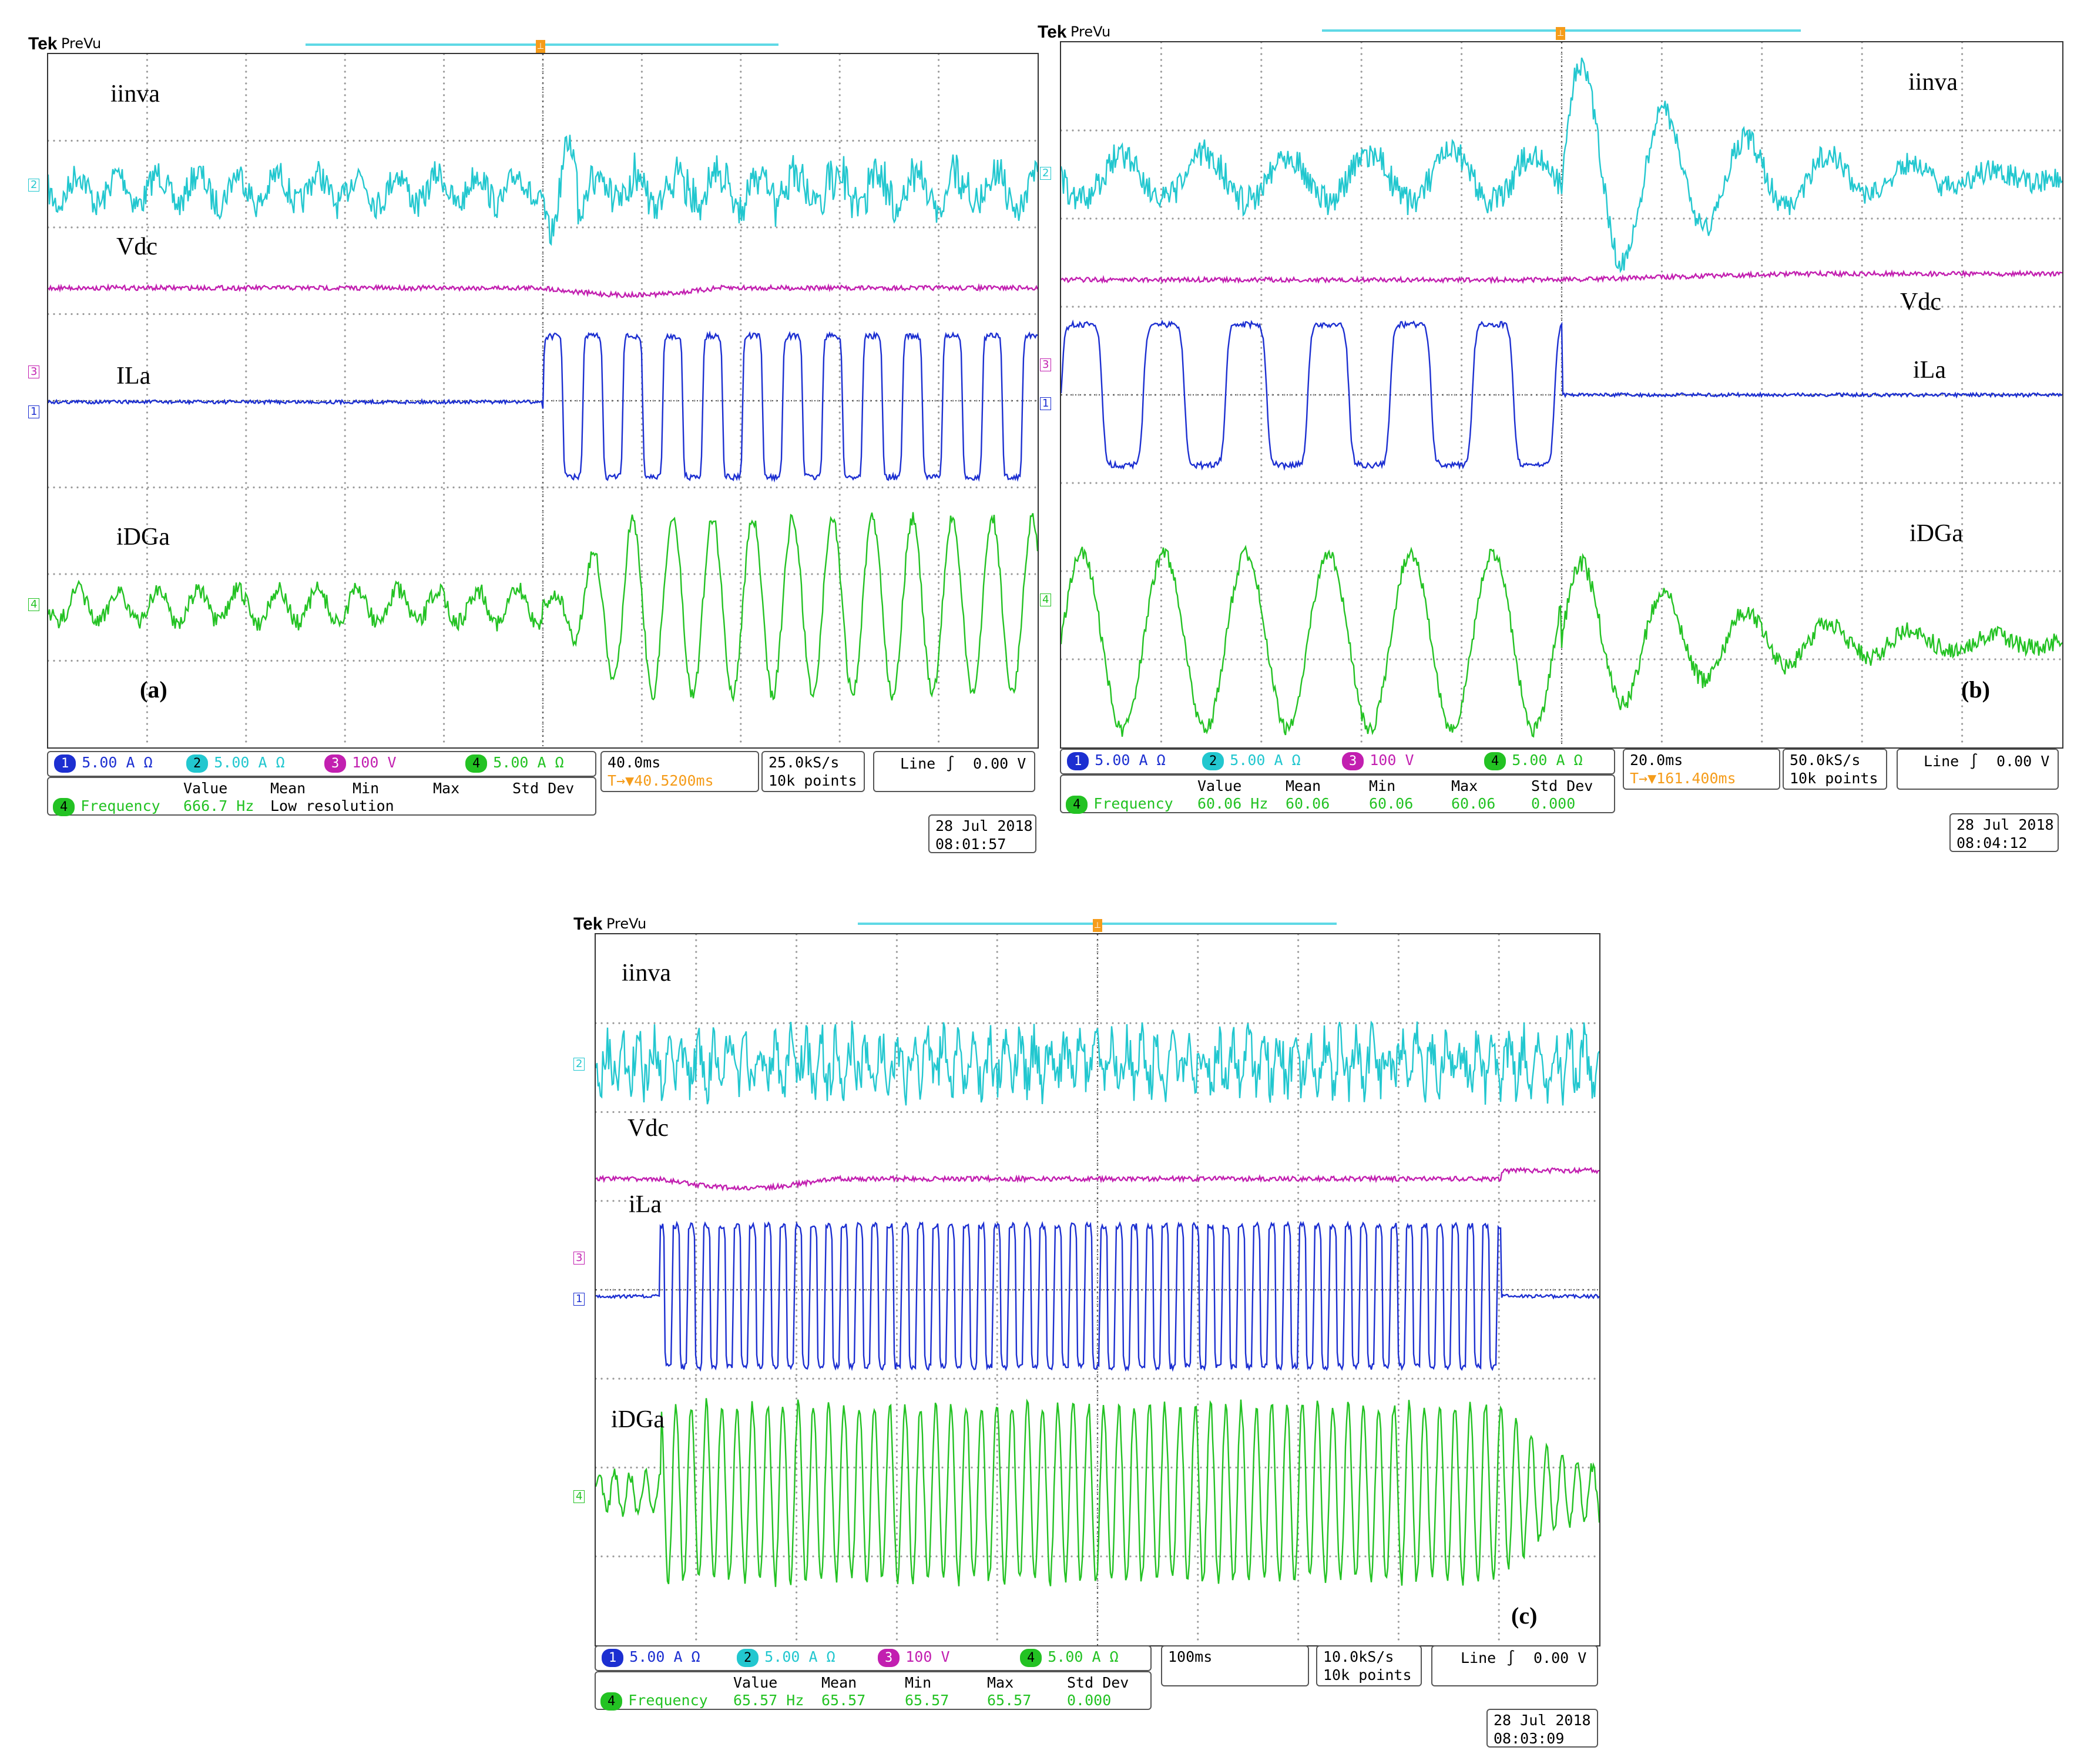  Describe the element at coordinates (1052, 32) in the screenshot. I see `brand-label: Tek` at that location.